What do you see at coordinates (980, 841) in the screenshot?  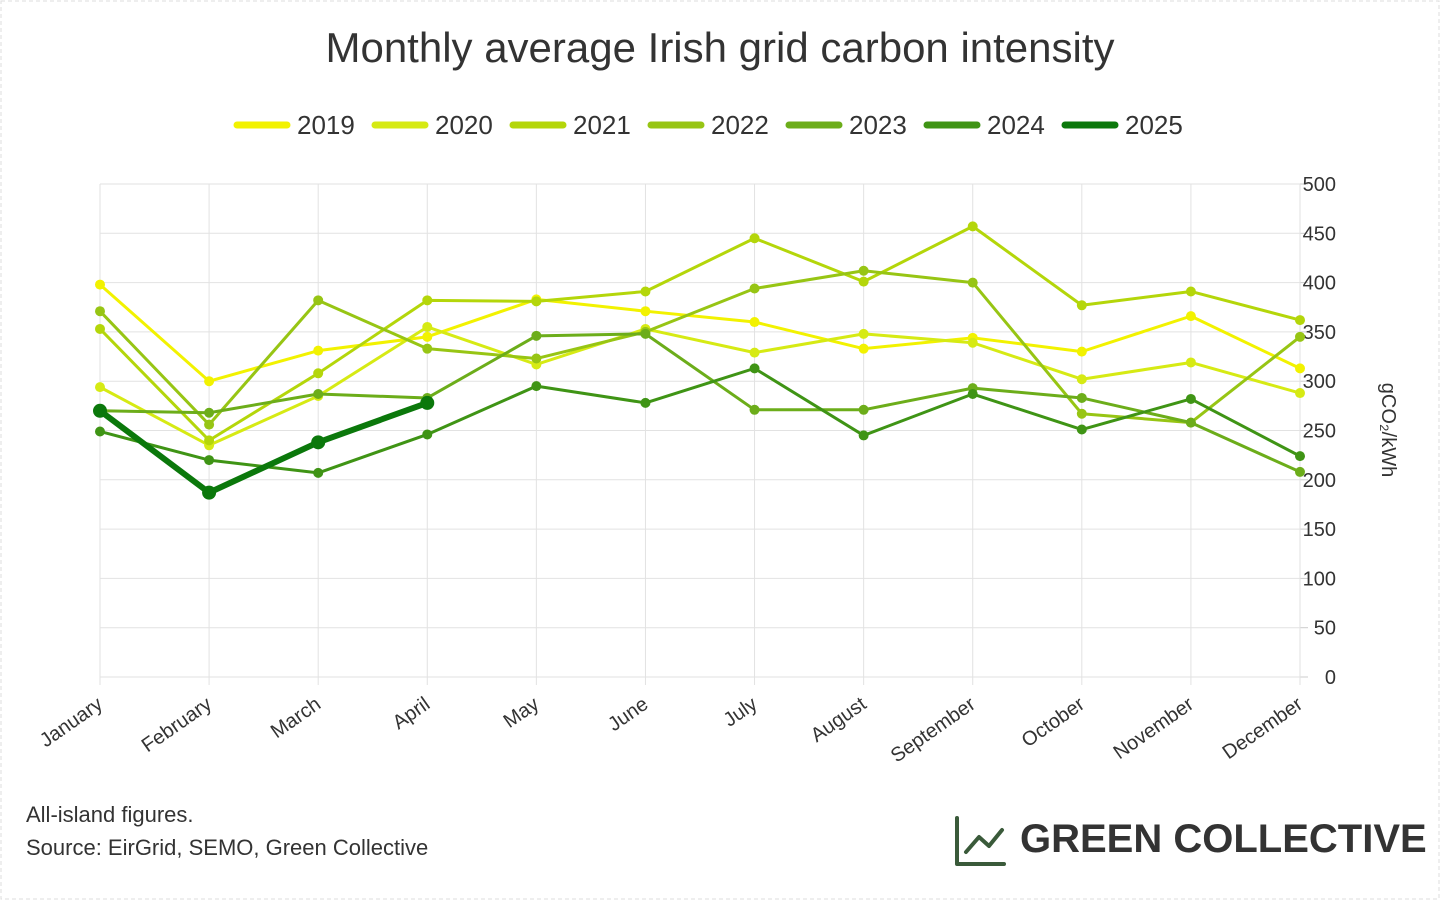 I see `logo-icon` at bounding box center [980, 841].